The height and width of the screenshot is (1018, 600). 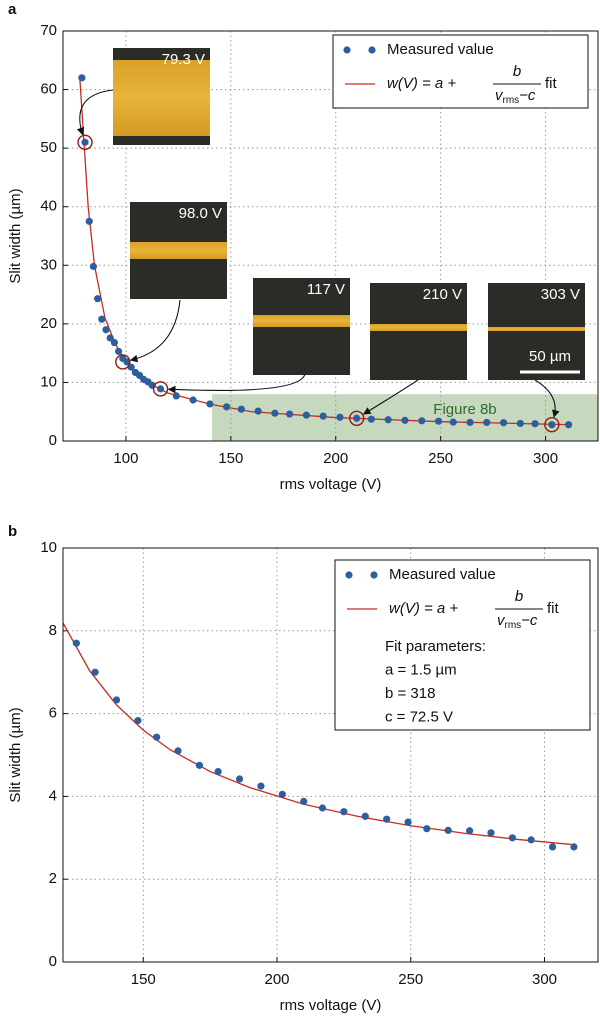 I want to click on x-tick-label: 200, so click(x=335, y=458).